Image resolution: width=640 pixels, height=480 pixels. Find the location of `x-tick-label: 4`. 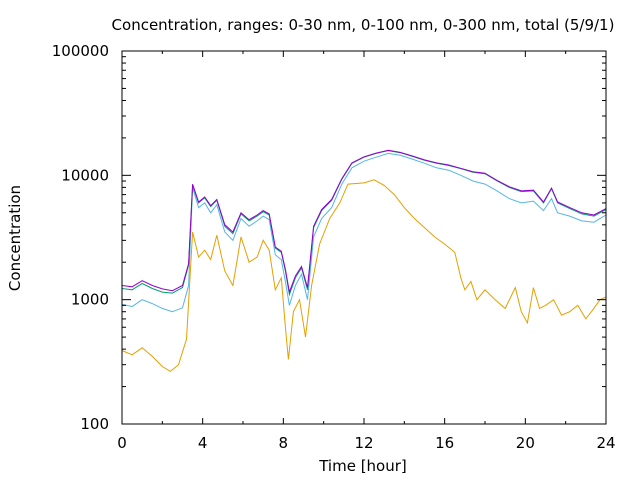

x-tick-label: 4 is located at coordinates (203, 443).